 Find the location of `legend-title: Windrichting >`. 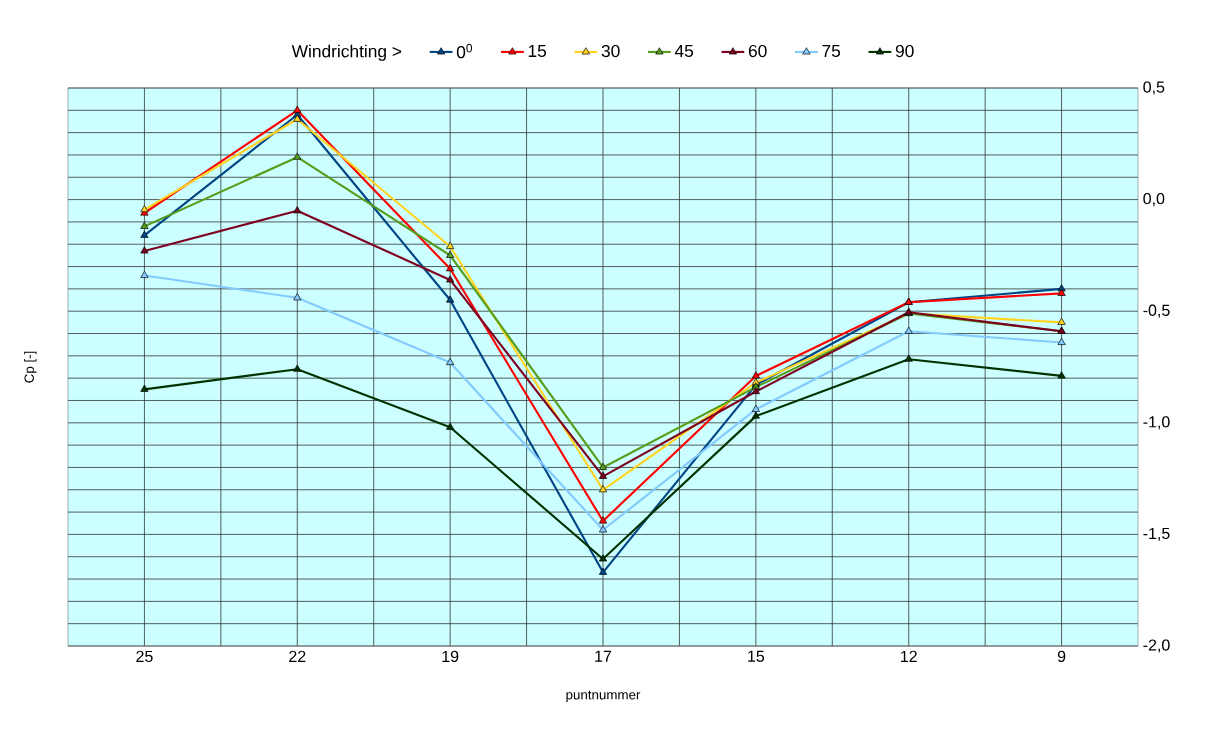

legend-title: Windrichting > is located at coordinates (346, 52).